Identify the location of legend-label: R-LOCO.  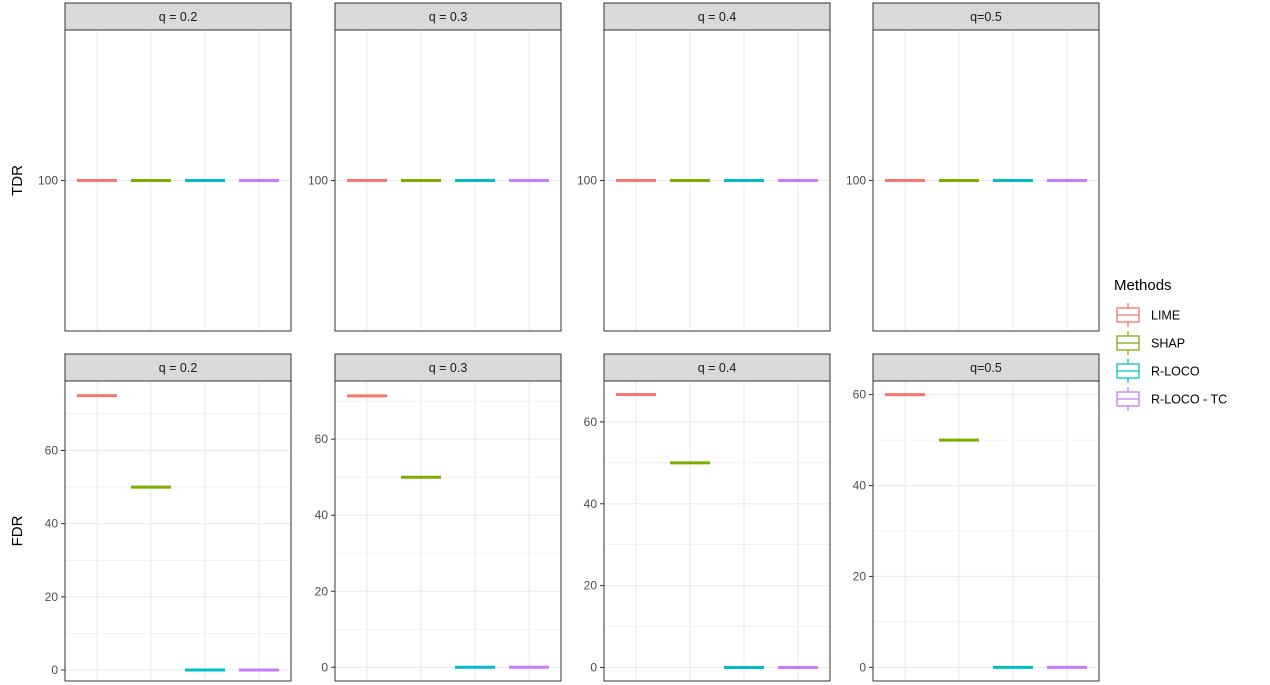
(1175, 372).